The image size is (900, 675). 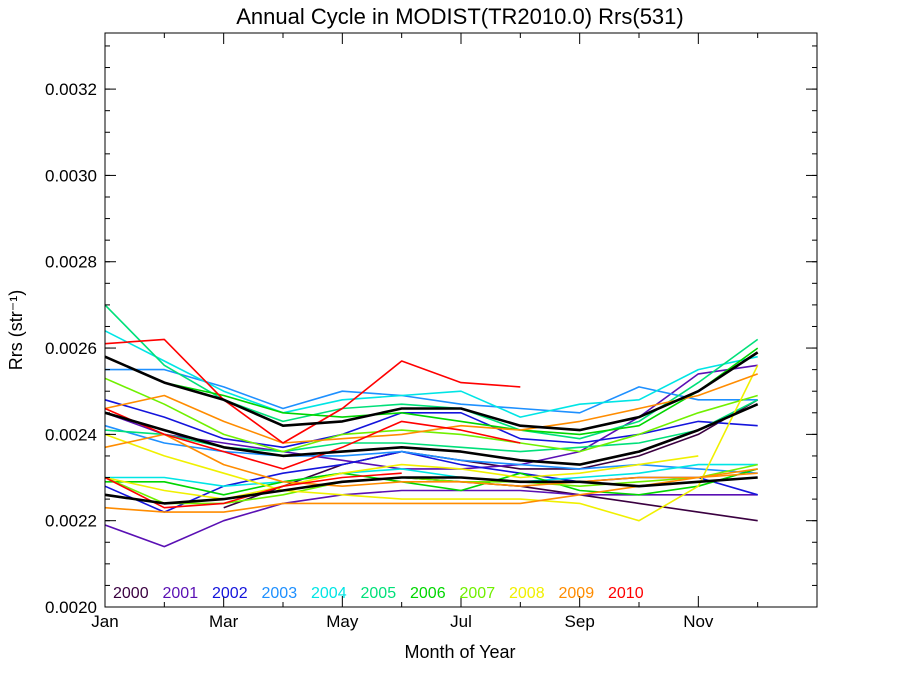 I want to click on x-tick-label-3: Jul, so click(x=461, y=621).